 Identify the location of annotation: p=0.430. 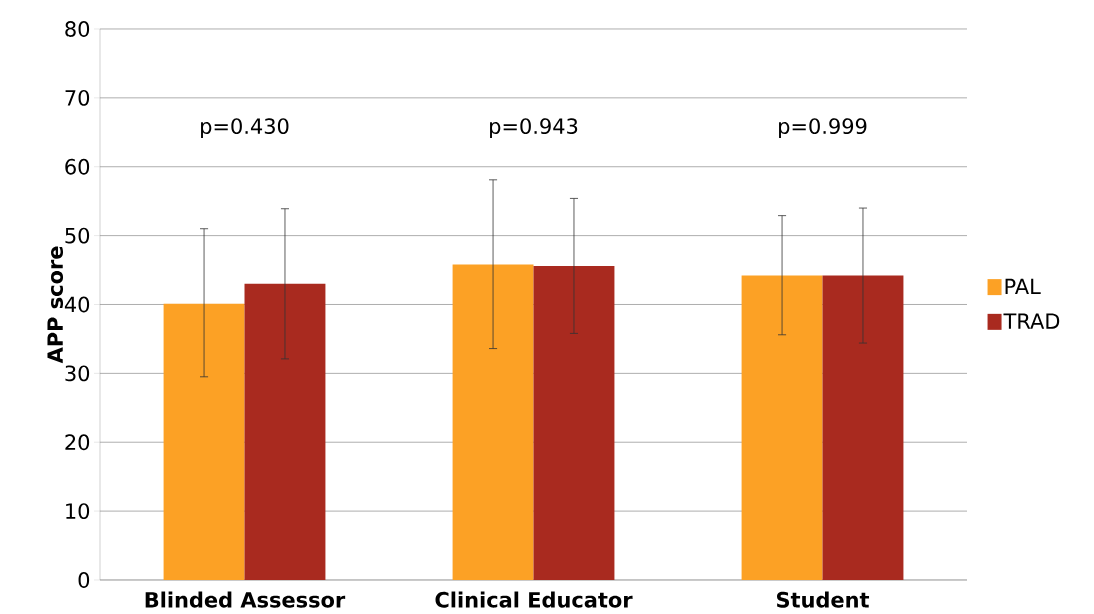
(245, 128).